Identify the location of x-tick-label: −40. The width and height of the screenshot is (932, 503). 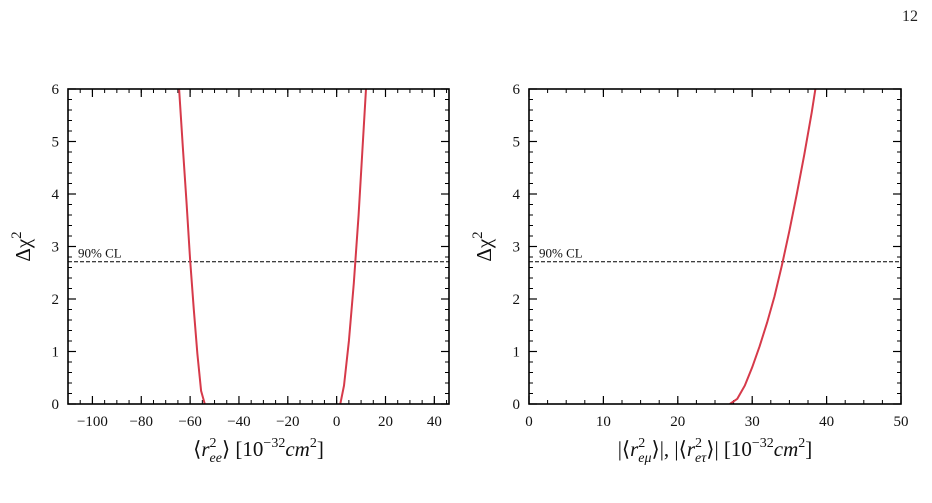
(238, 422).